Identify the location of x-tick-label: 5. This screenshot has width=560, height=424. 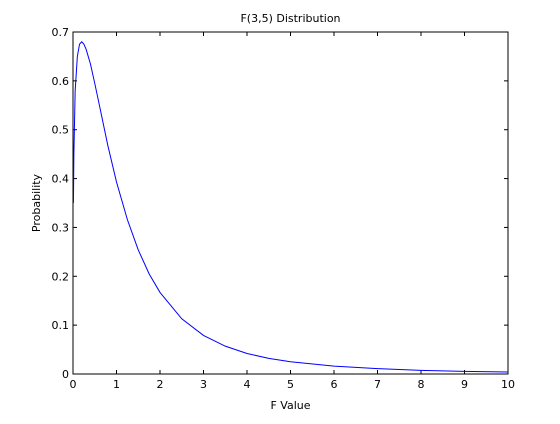
(290, 384).